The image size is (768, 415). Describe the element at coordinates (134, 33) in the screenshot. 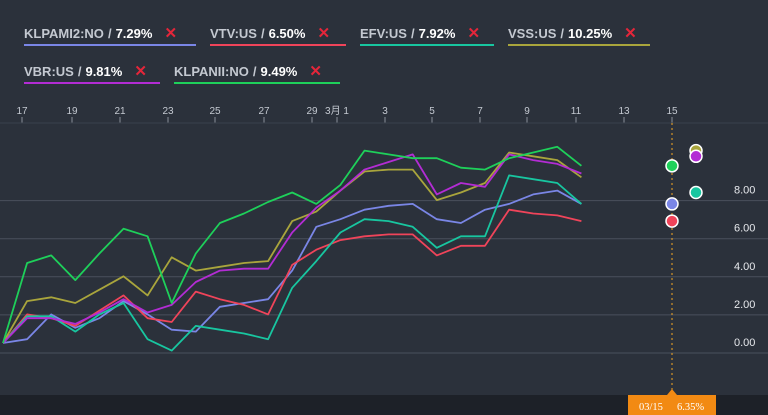

I see `legend-series-value: 7.29%` at that location.